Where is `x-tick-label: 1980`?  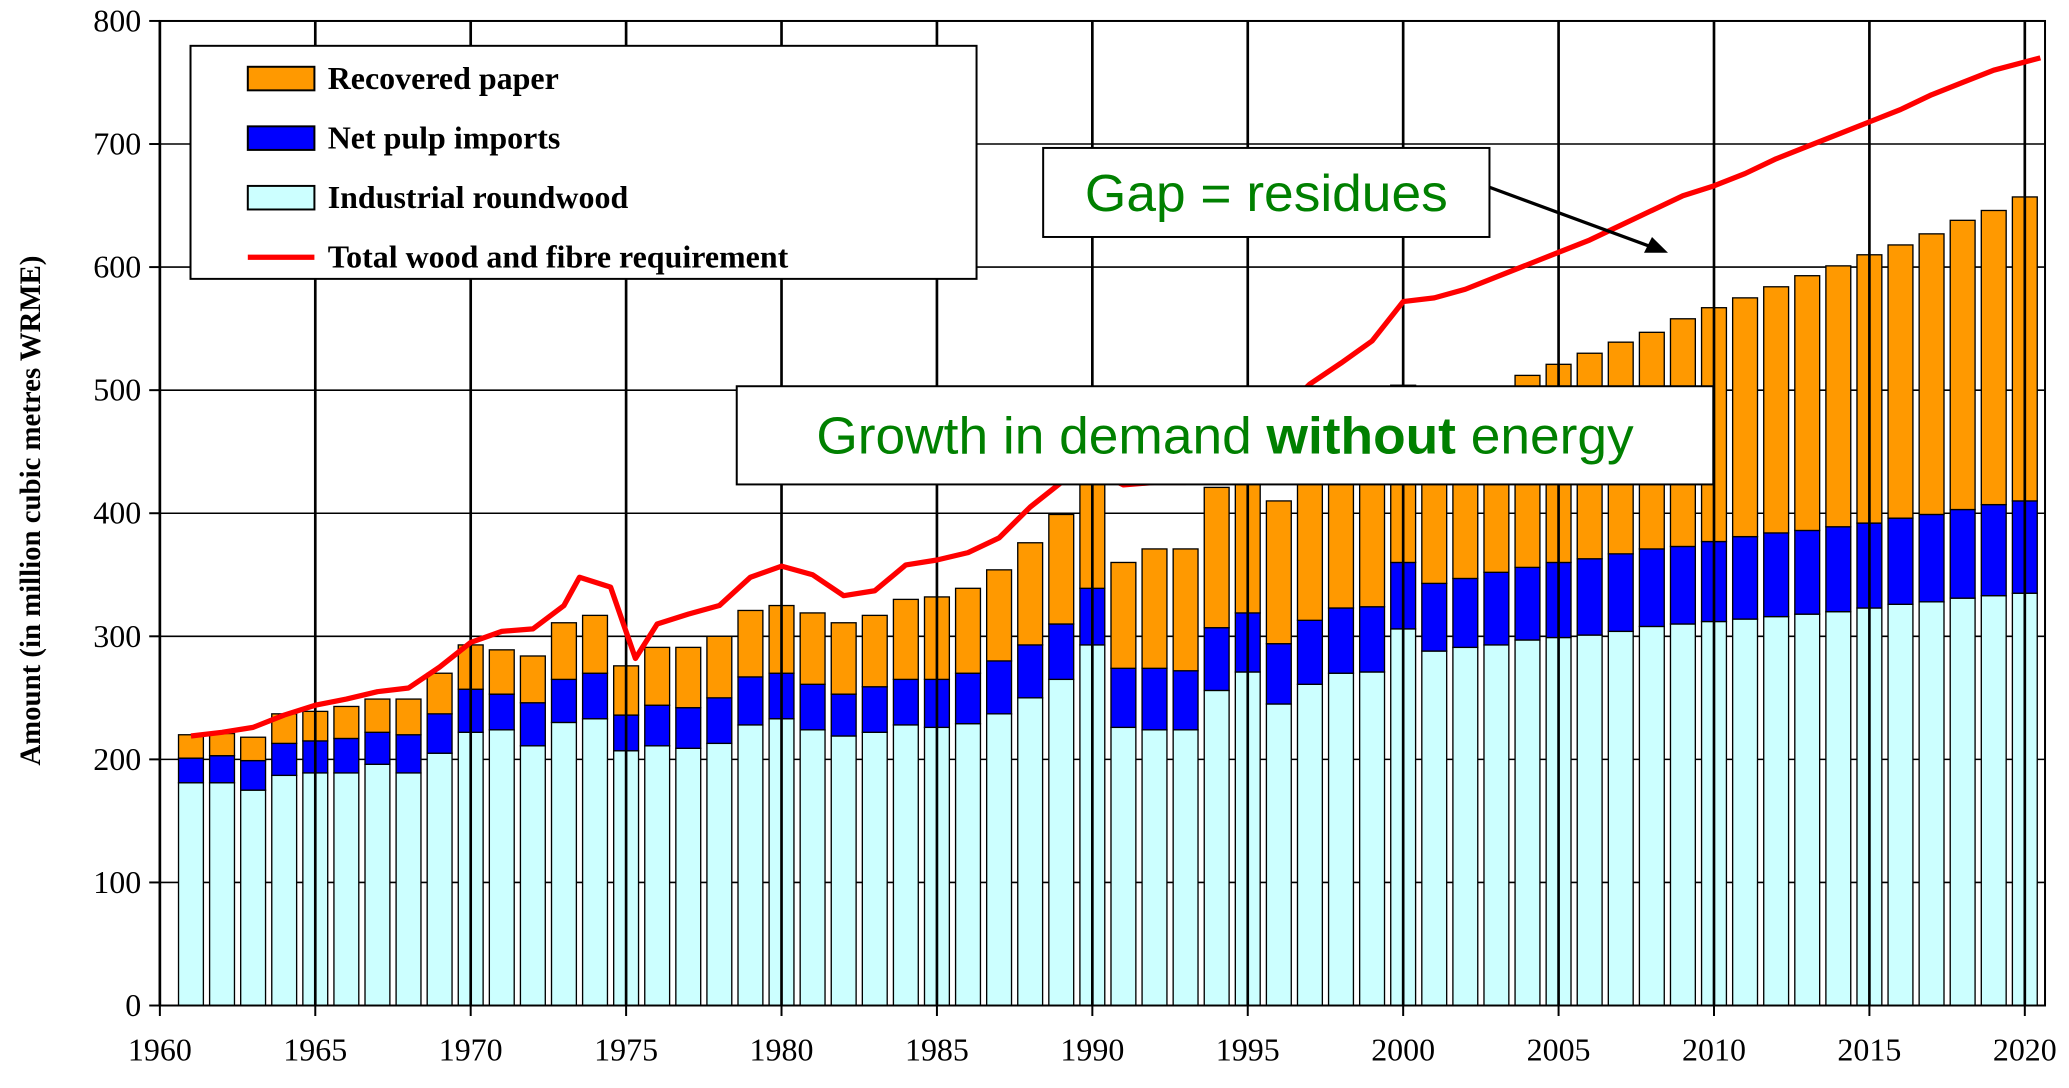 x-tick-label: 1980 is located at coordinates (782, 1050).